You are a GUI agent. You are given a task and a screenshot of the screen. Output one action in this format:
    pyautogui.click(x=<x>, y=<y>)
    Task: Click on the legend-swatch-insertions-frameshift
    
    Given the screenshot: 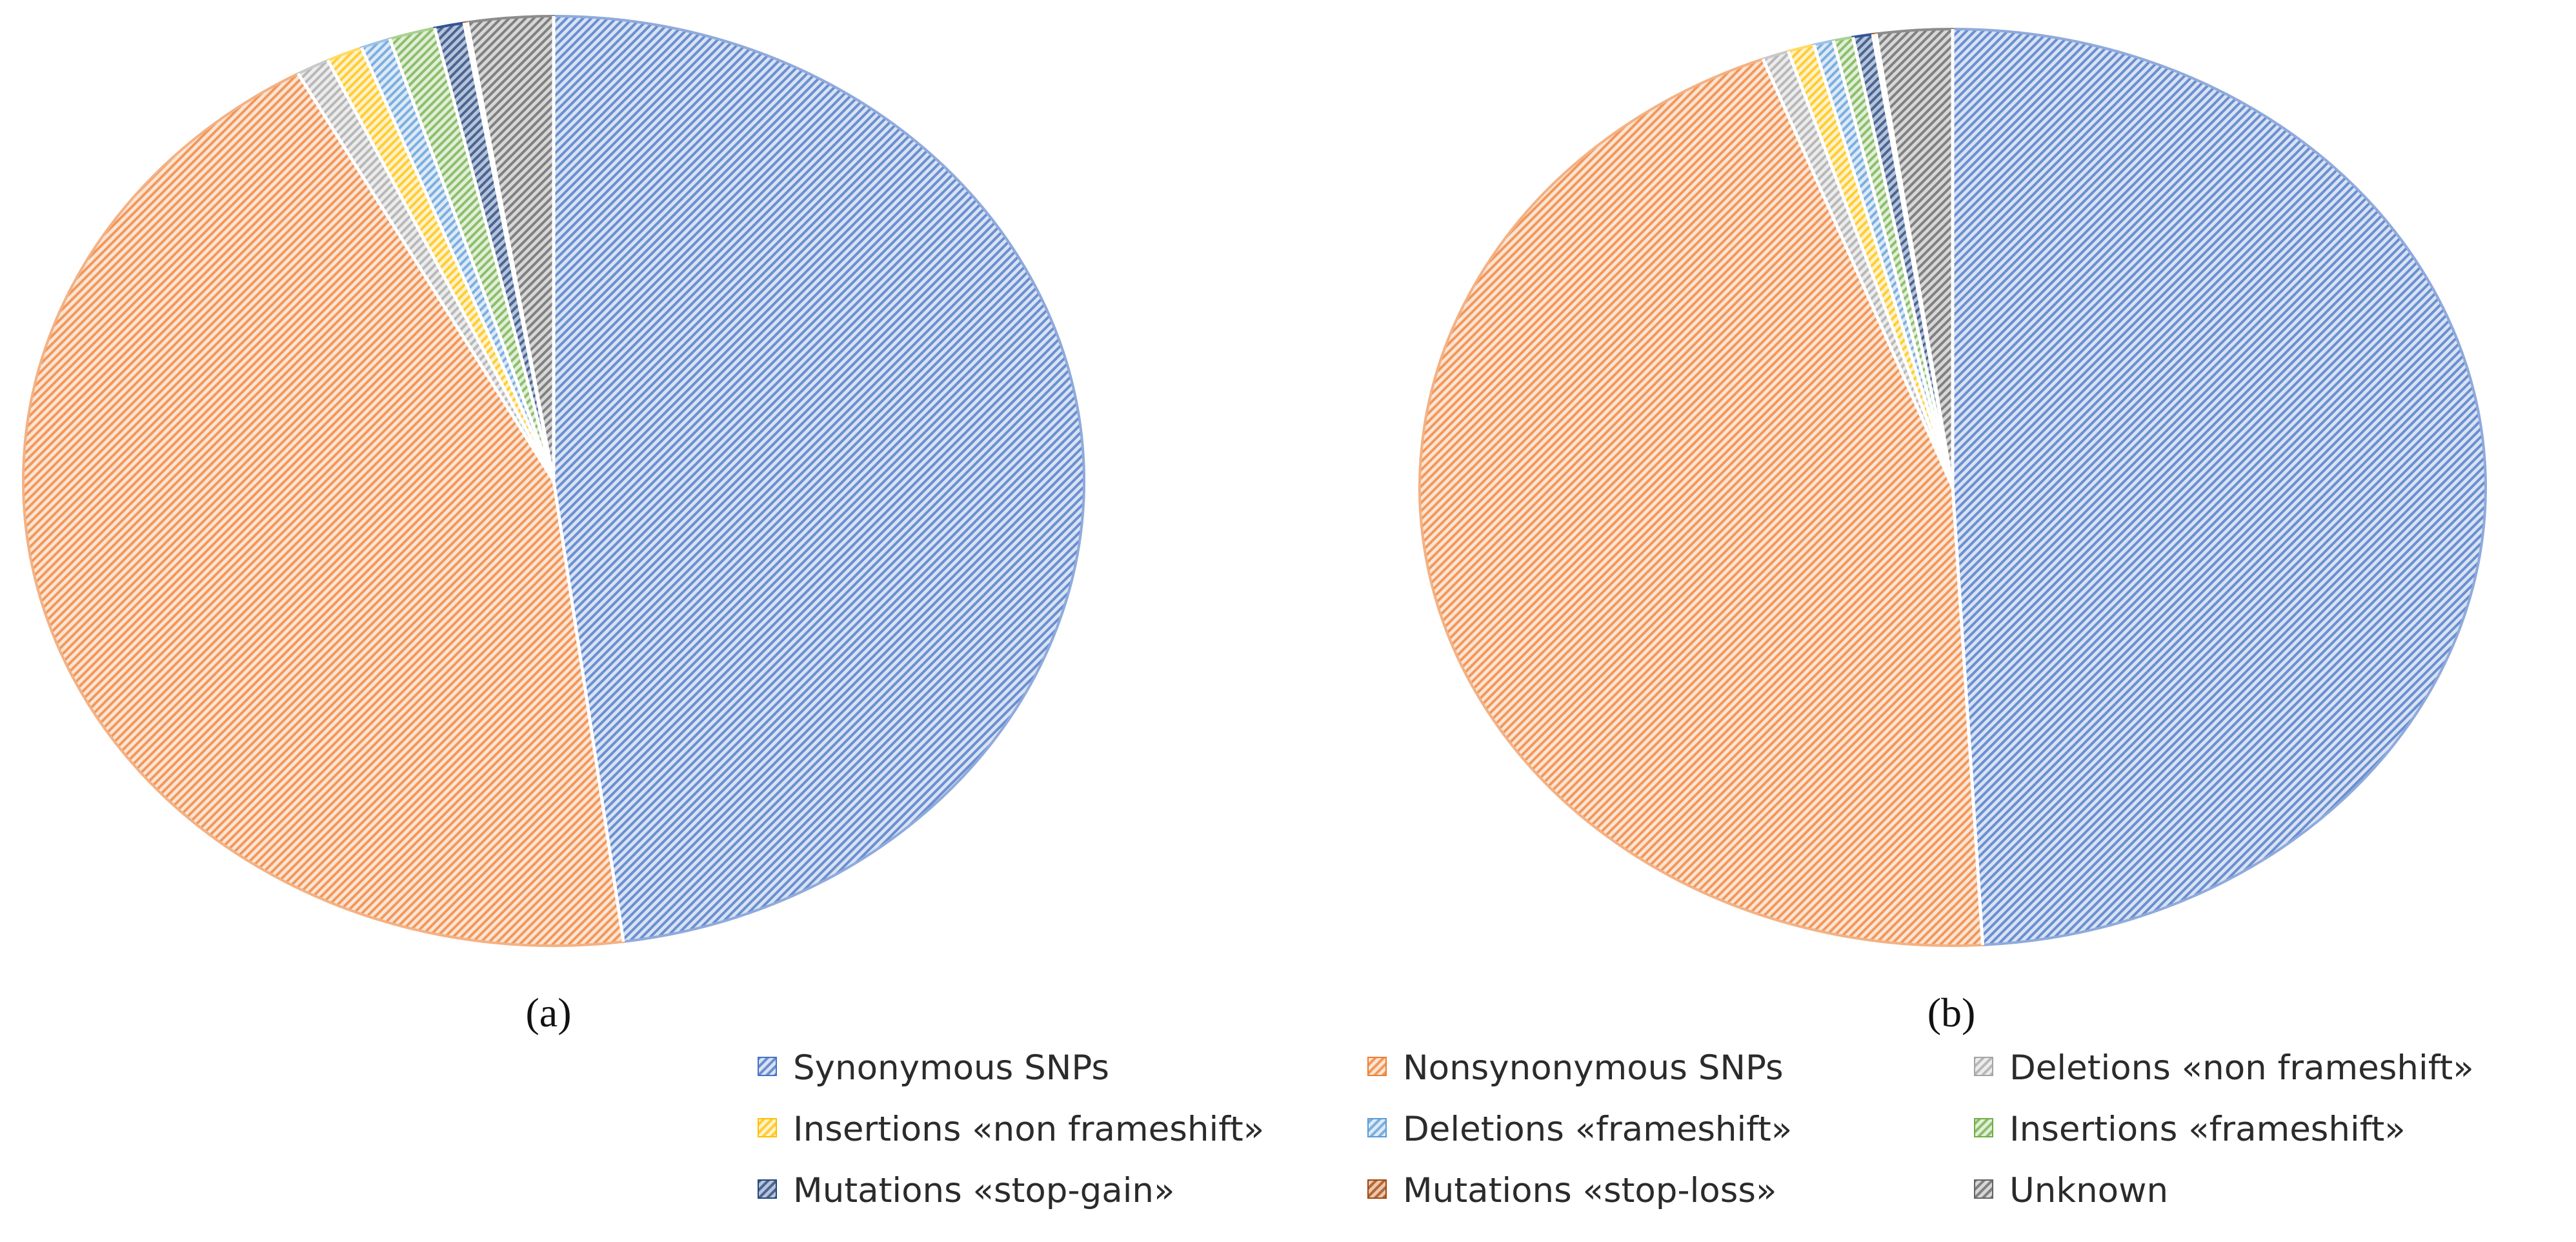 What is the action you would take?
    pyautogui.click(x=1984, y=1127)
    